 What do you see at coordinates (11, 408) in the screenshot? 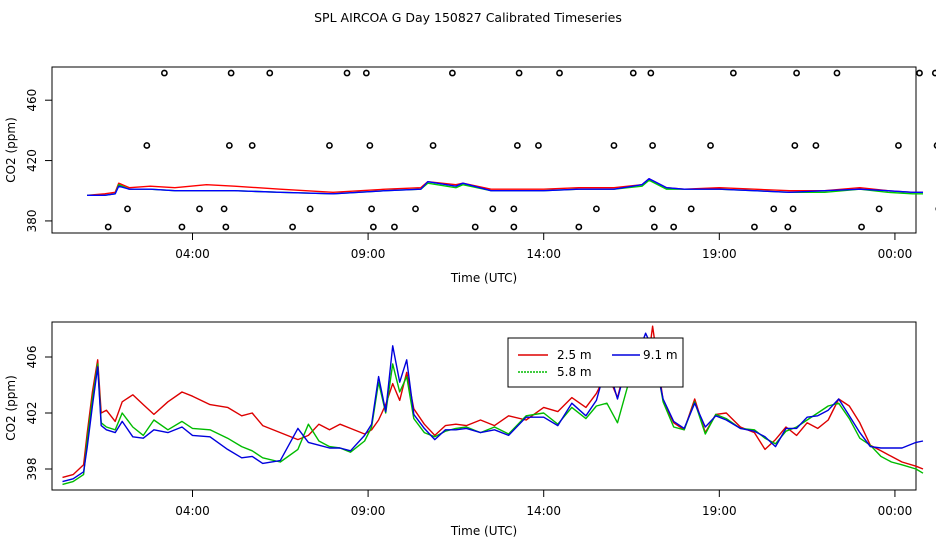
I see `bottom-y-axis-label: CO2 (ppm)` at bounding box center [11, 408].